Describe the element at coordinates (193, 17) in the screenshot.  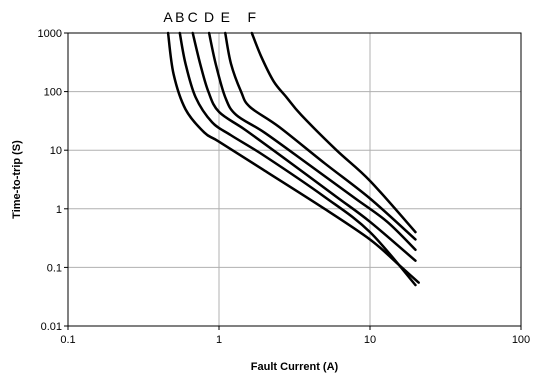
I see `curve-label-c: C` at that location.